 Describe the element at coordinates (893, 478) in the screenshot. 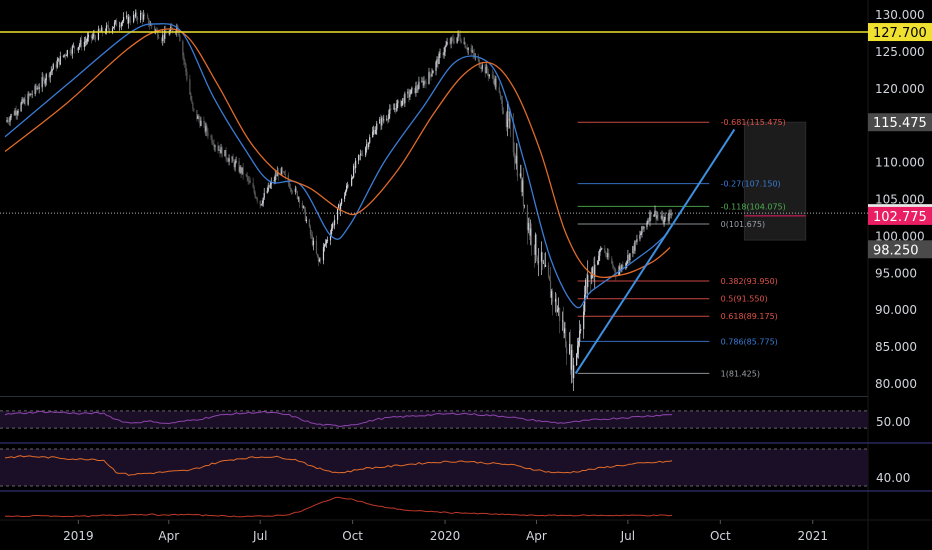

I see `oscillator-axis-label: 40.00` at that location.